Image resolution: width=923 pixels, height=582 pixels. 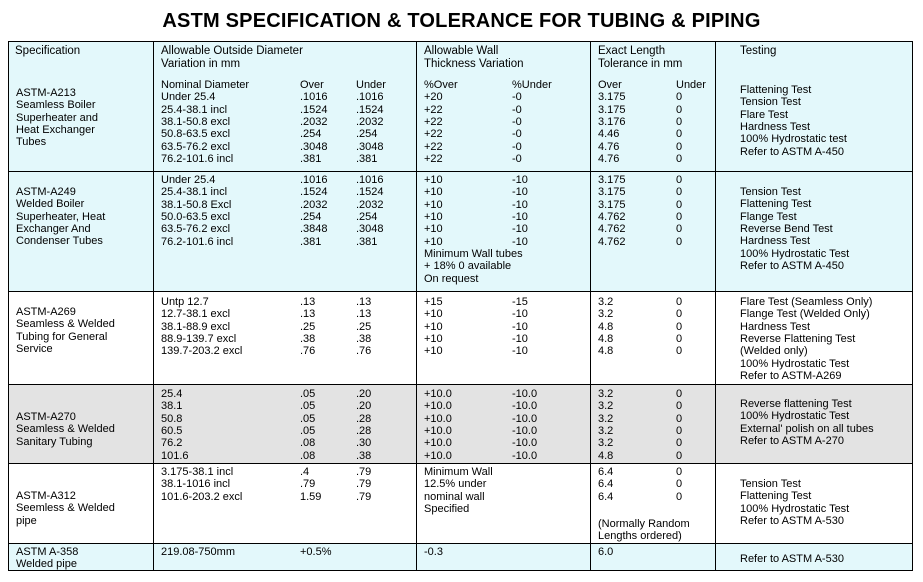 What do you see at coordinates (308, 443) in the screenshot?
I see `od-over-value: .08` at bounding box center [308, 443].